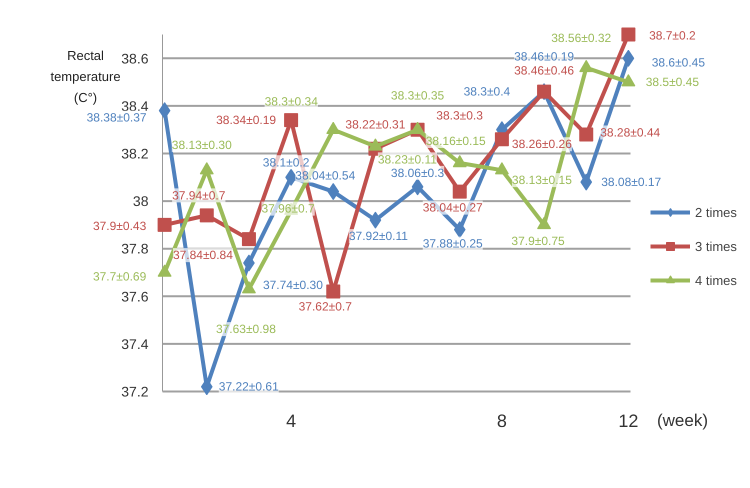 The image size is (750, 488). I want to click on data-label: 37.7±0.69, so click(119, 277).